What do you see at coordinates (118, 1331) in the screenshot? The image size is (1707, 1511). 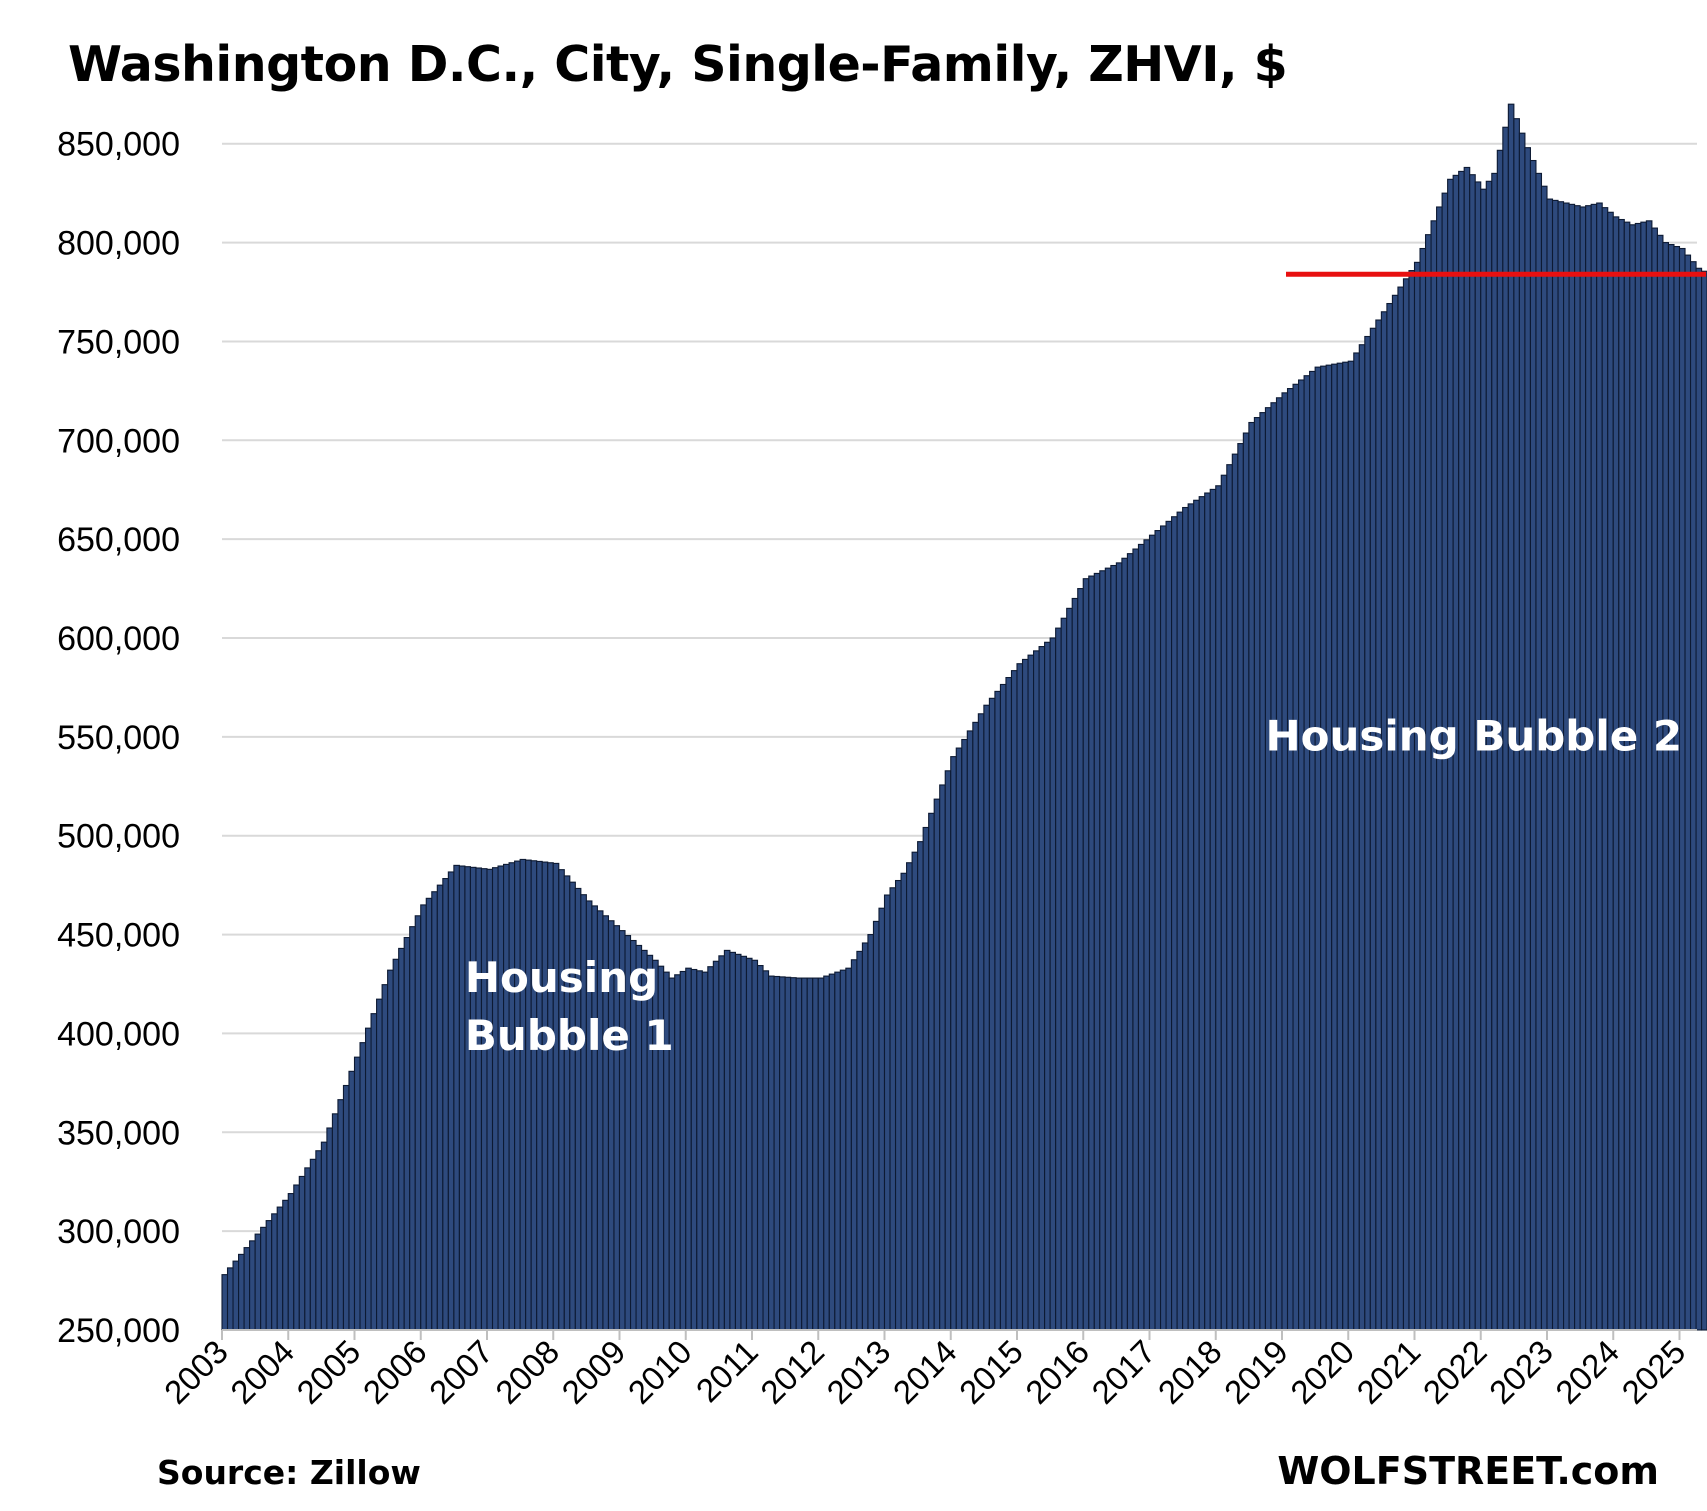 I see `y-tick-label: 250,000` at bounding box center [118, 1331].